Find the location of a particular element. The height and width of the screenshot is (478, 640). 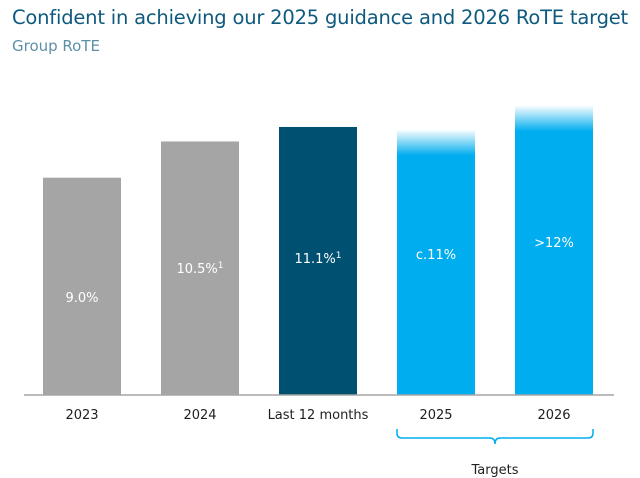

data-label: 11.1%1 is located at coordinates (317, 259).